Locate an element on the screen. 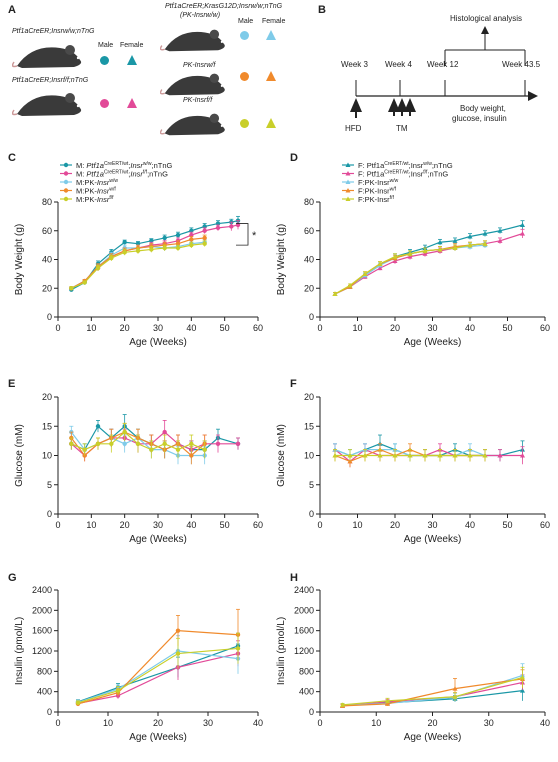  y-tick-label: 2400 is located at coordinates (304, 590).